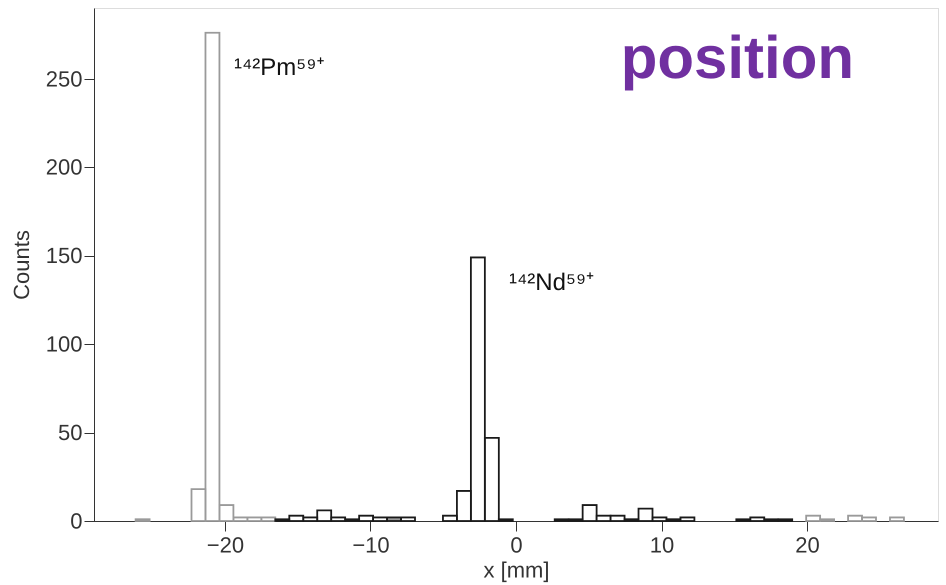 Image resolution: width=946 pixels, height=585 pixels. What do you see at coordinates (371, 545) in the screenshot?
I see `x-tick-label: −10` at bounding box center [371, 545].